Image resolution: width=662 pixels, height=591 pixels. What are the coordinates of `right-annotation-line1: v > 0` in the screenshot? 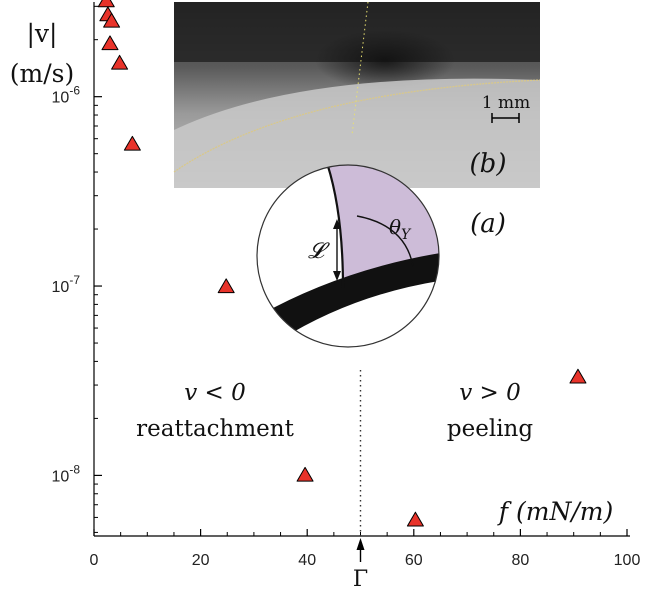 It's located at (490, 393).